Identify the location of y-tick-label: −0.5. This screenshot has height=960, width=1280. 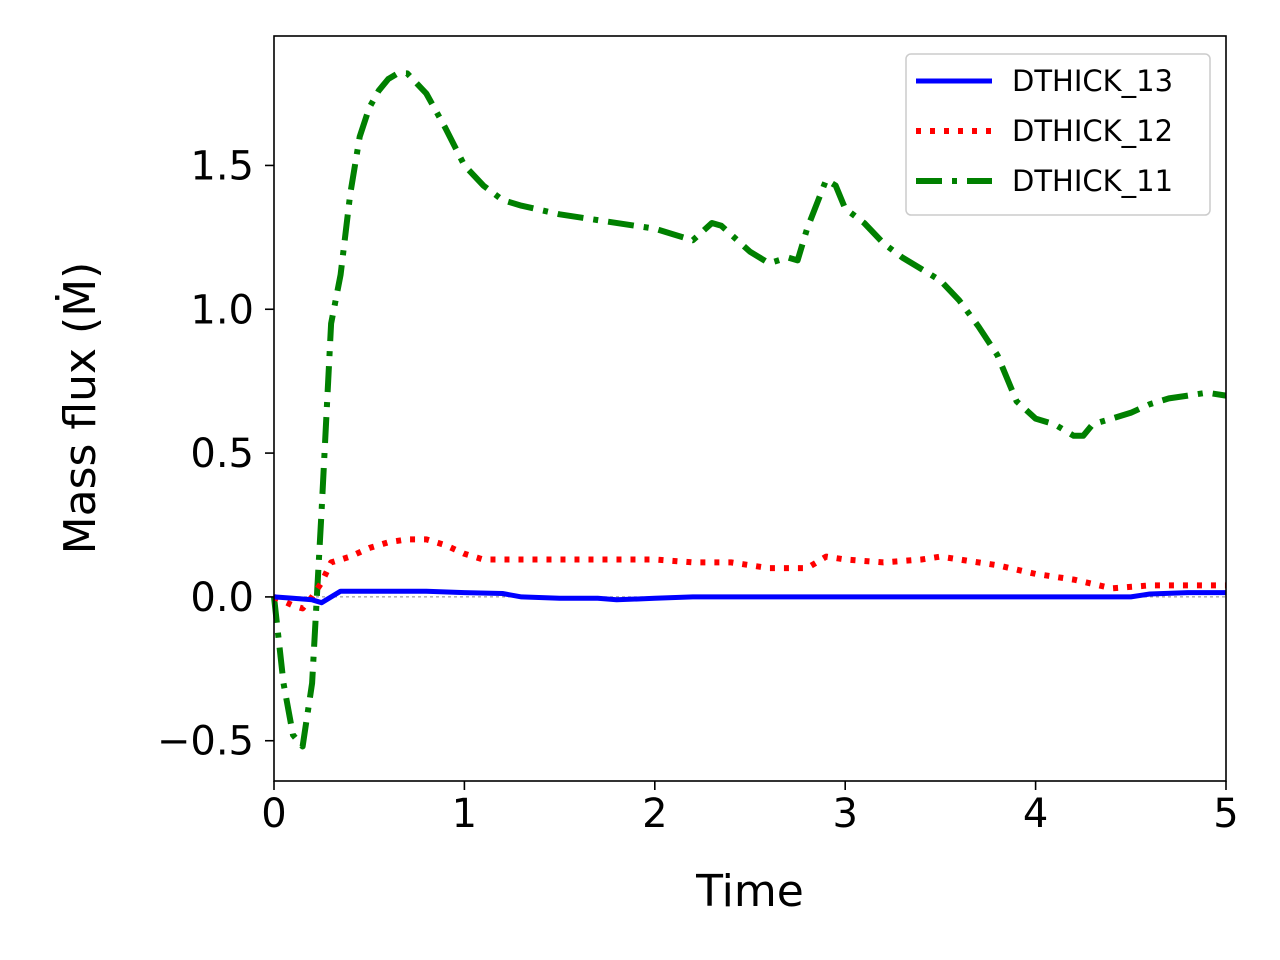
(205, 742).